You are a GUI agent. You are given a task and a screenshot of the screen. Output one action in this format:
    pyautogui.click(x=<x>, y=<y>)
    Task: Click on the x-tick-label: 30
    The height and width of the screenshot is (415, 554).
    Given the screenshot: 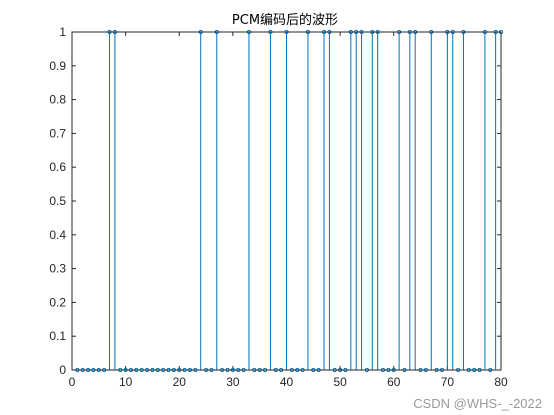 What is the action you would take?
    pyautogui.click(x=233, y=382)
    